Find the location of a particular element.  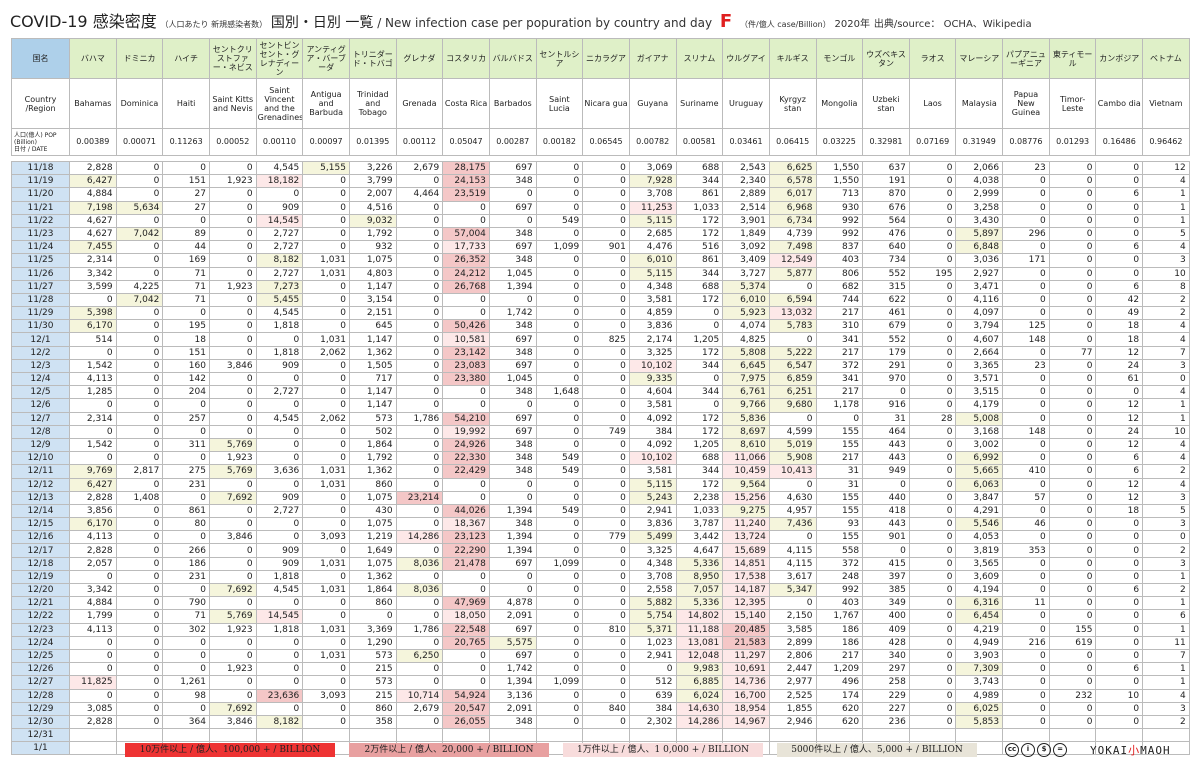

data-cell: 2,685 is located at coordinates (652, 234).